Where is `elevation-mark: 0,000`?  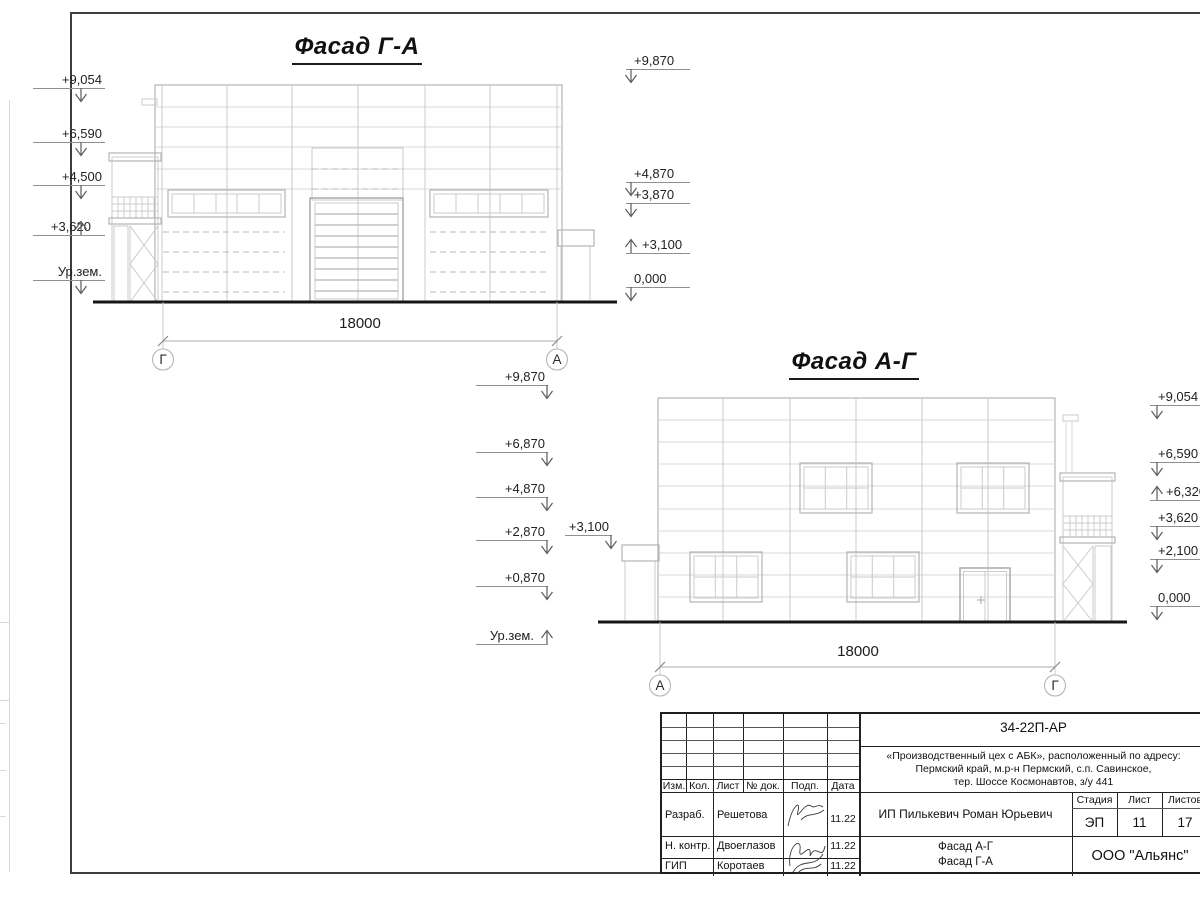 elevation-mark: 0,000 is located at coordinates (1175, 605).